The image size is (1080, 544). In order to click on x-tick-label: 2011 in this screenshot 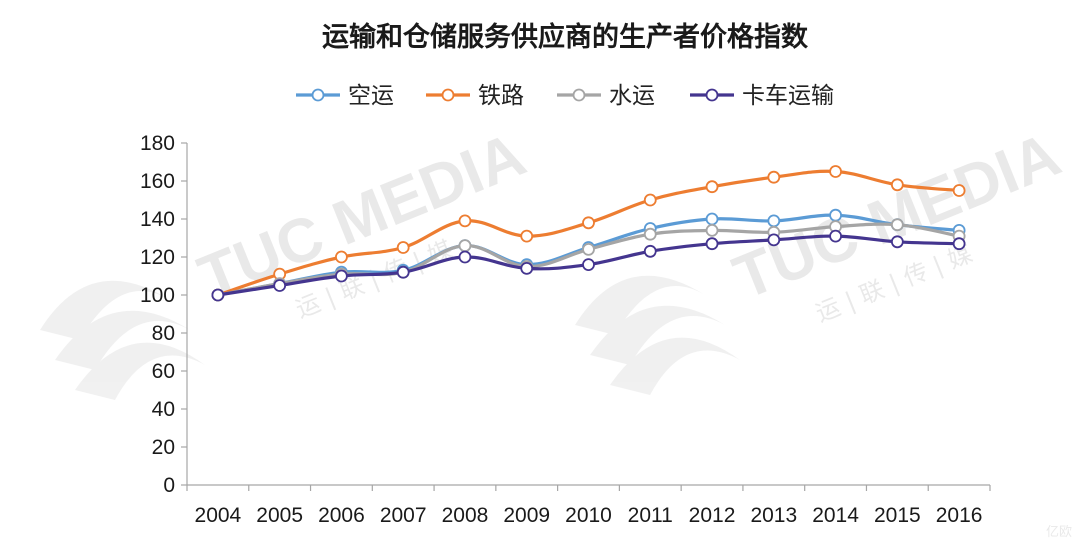, I will do `click(650, 515)`.